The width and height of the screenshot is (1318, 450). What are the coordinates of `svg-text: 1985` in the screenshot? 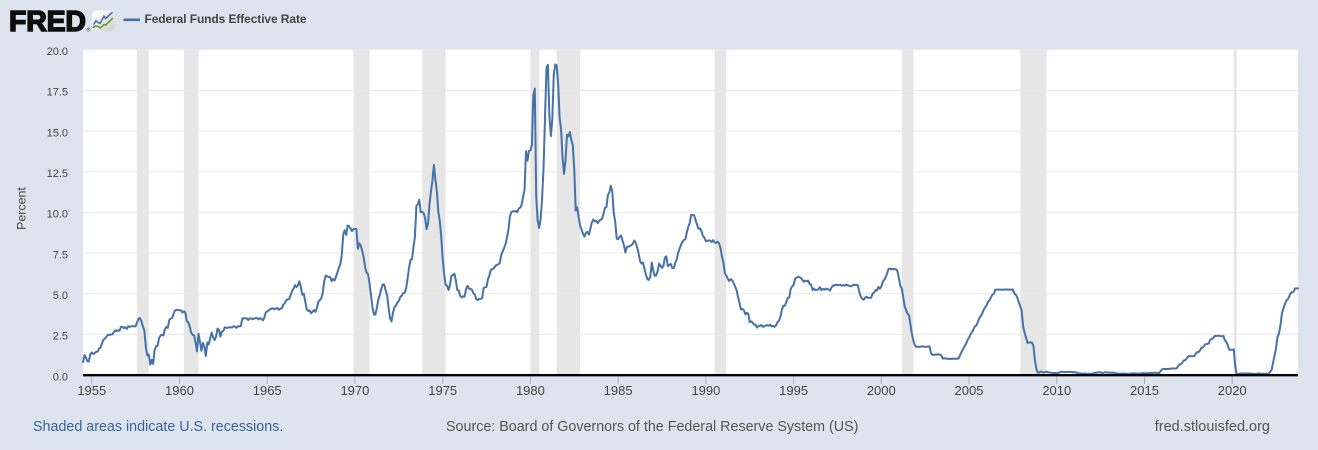 It's located at (618, 390).